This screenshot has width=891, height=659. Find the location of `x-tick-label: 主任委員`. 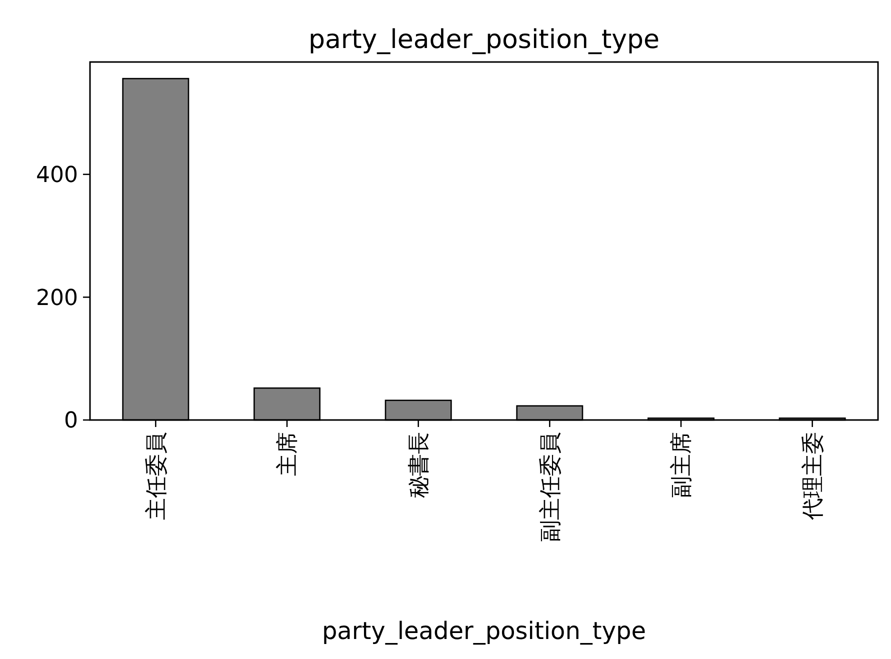

x-tick-label: 主任委員 is located at coordinates (157, 476).